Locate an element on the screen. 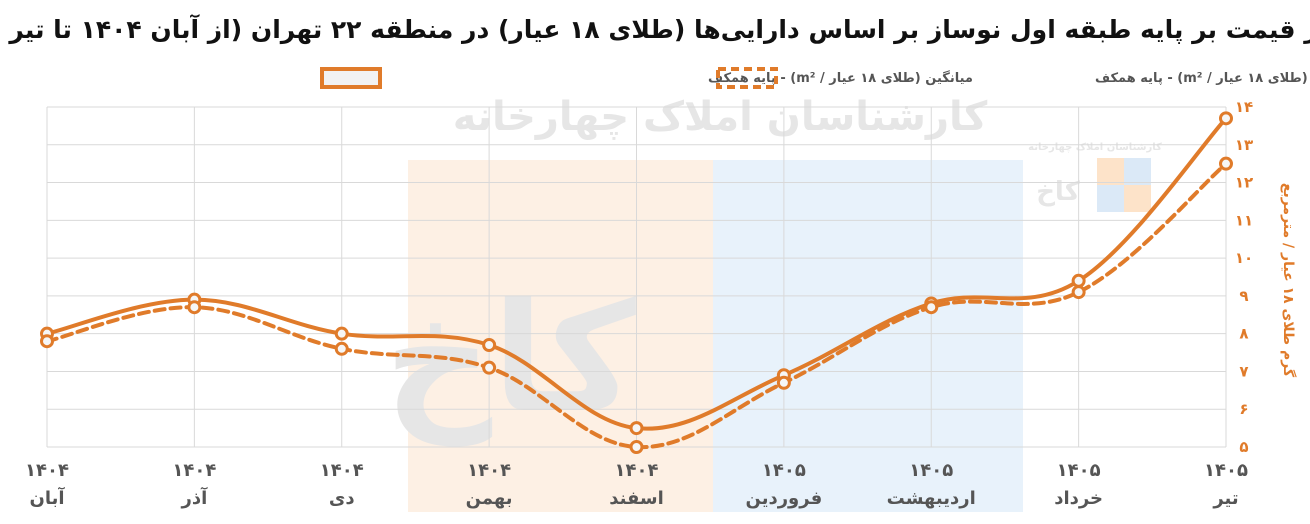 Image resolution: width=1310 pixels, height=524 pixels. x-tick-month: اردیبهشت is located at coordinates (931, 498).